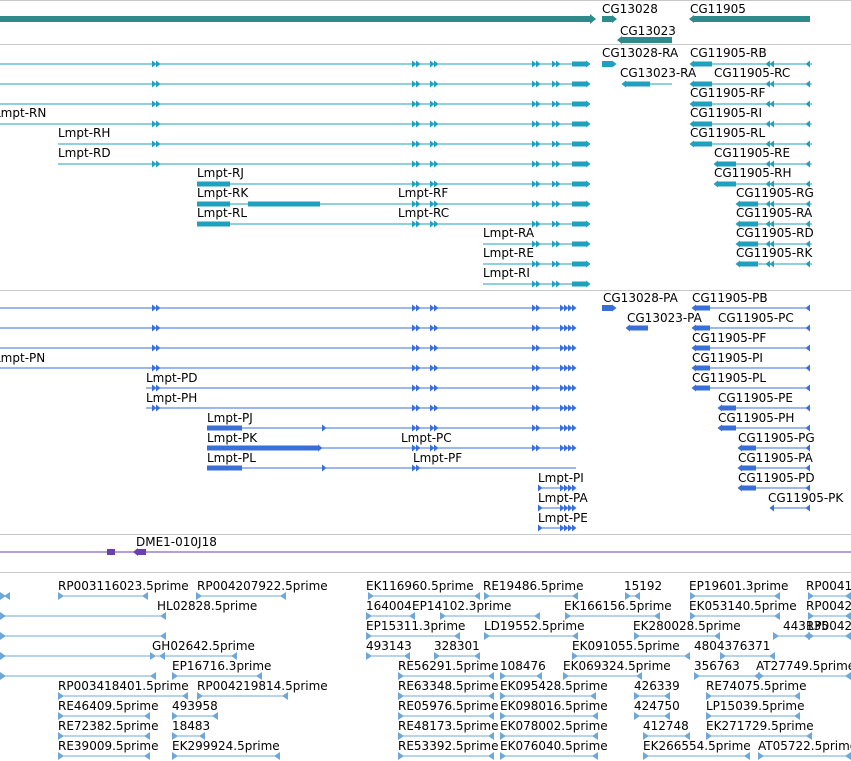 Image resolution: width=851 pixels, height=761 pixels. I want to click on est-label: EK069324.5prime, so click(617, 666).